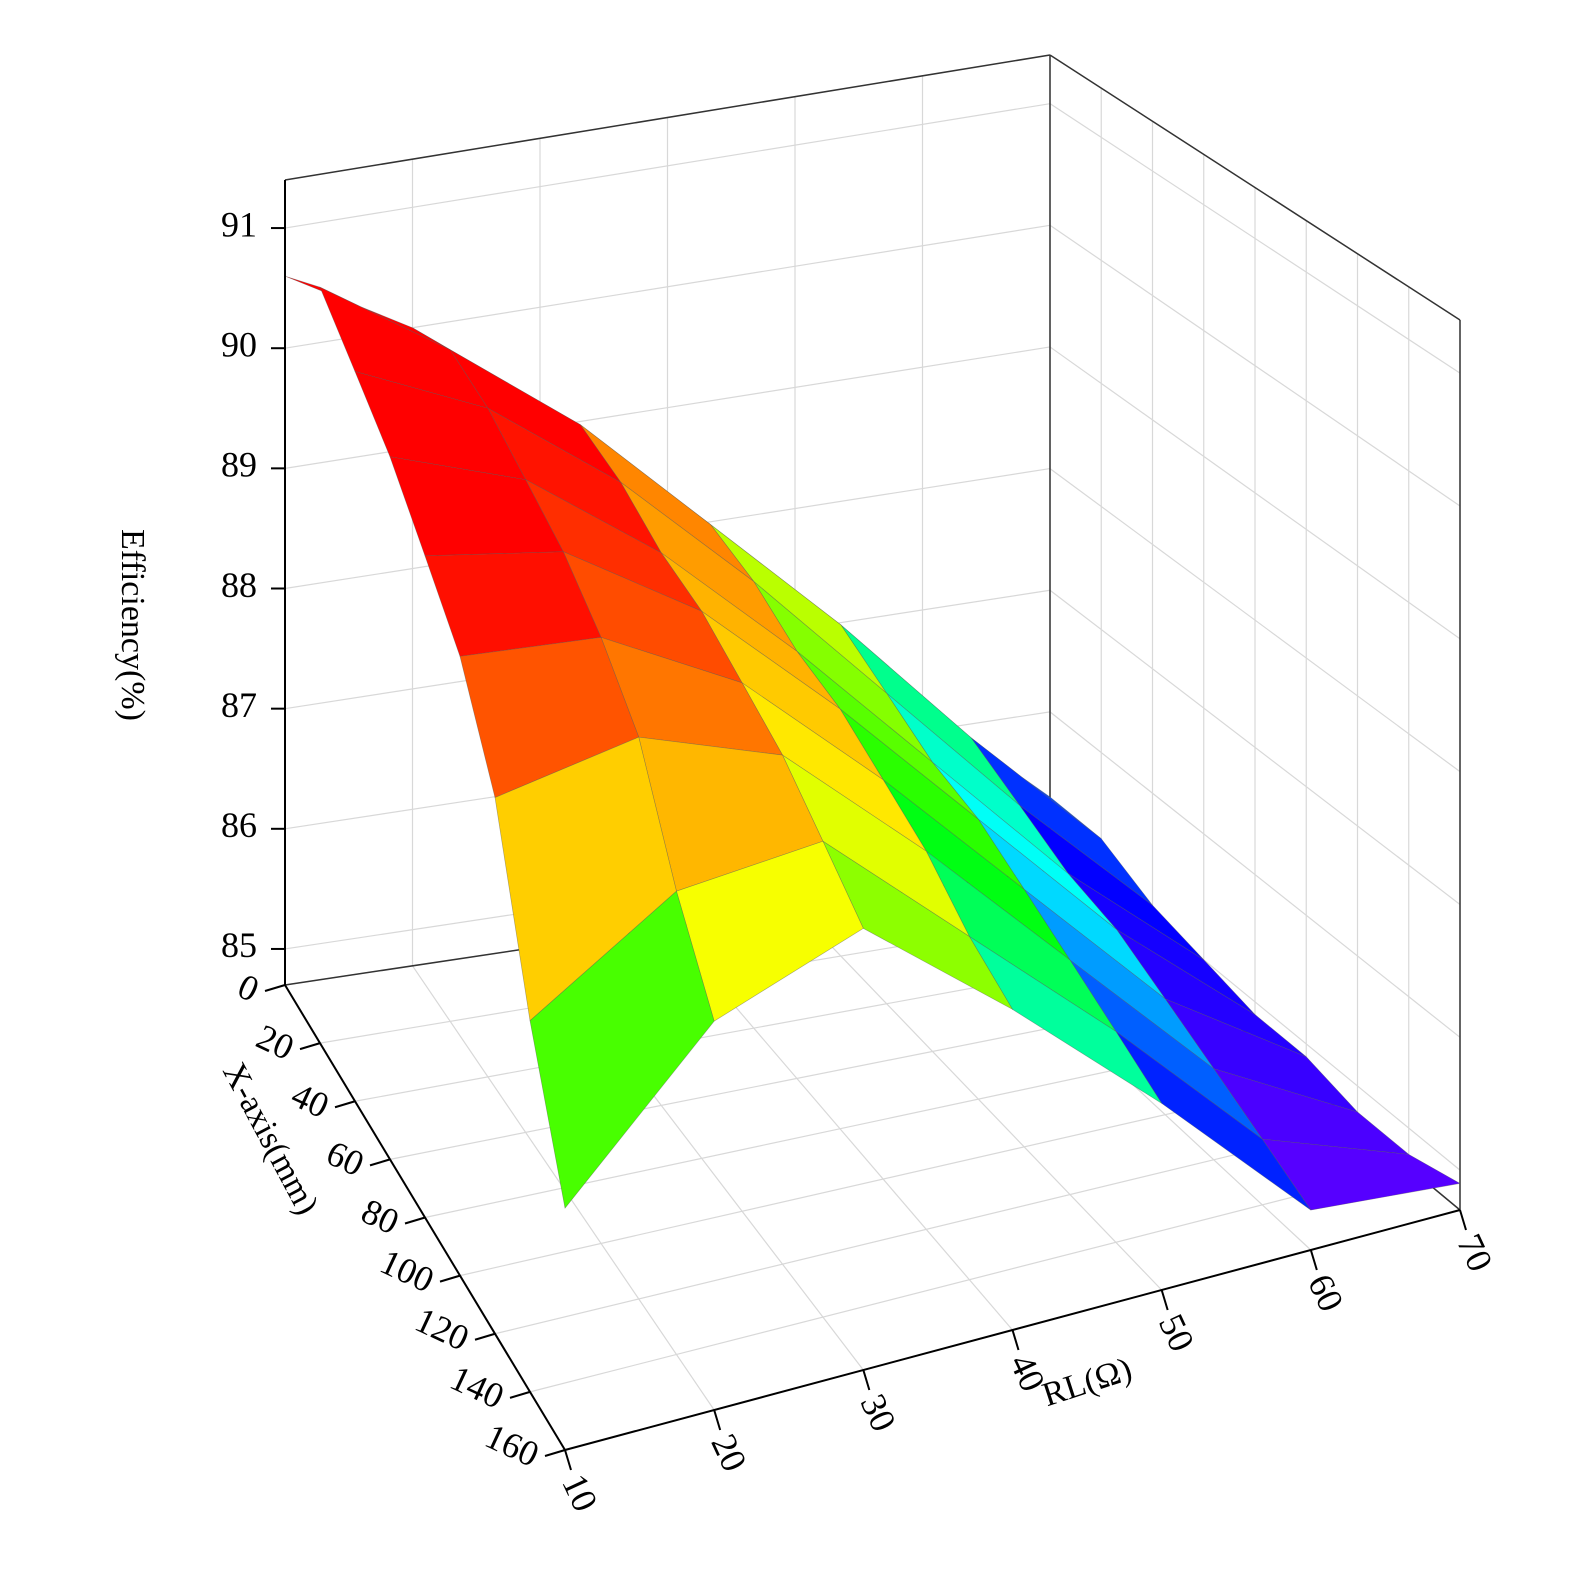  Describe the element at coordinates (239, 344) in the screenshot. I see `z-tick-label: 90` at that location.